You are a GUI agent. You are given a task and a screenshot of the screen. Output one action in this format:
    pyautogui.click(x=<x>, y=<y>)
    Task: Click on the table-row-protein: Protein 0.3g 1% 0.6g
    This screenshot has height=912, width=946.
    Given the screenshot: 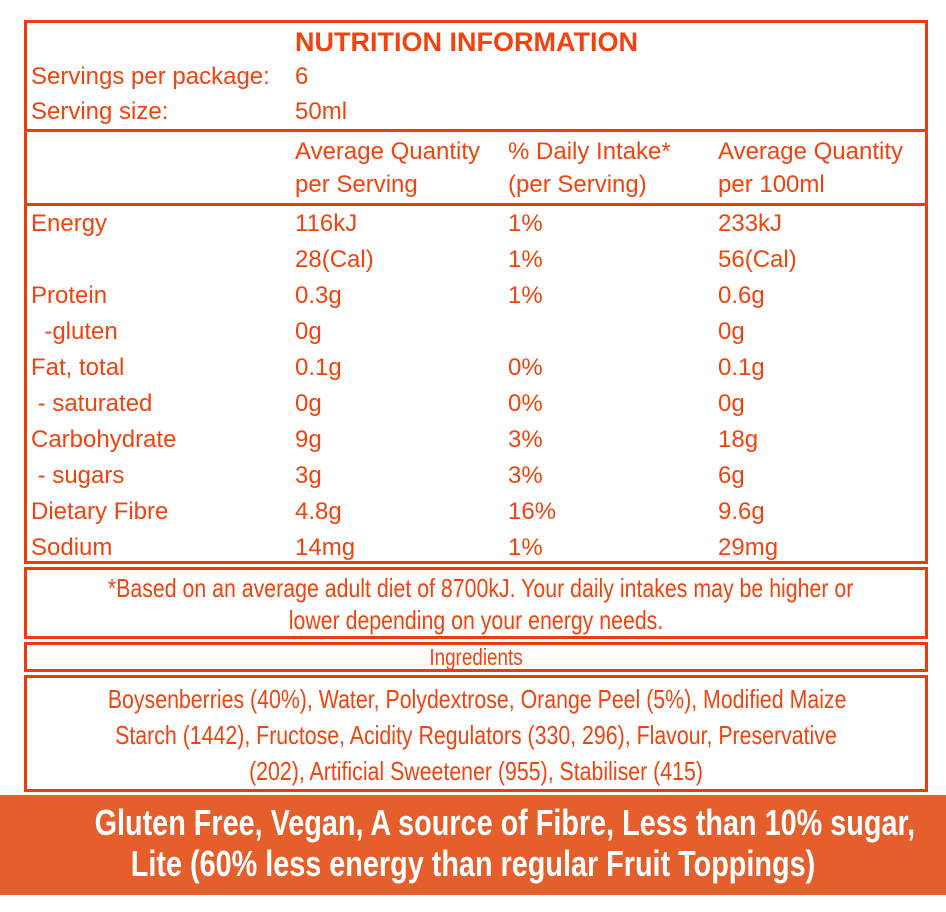 What is the action you would take?
    pyautogui.click(x=476, y=296)
    